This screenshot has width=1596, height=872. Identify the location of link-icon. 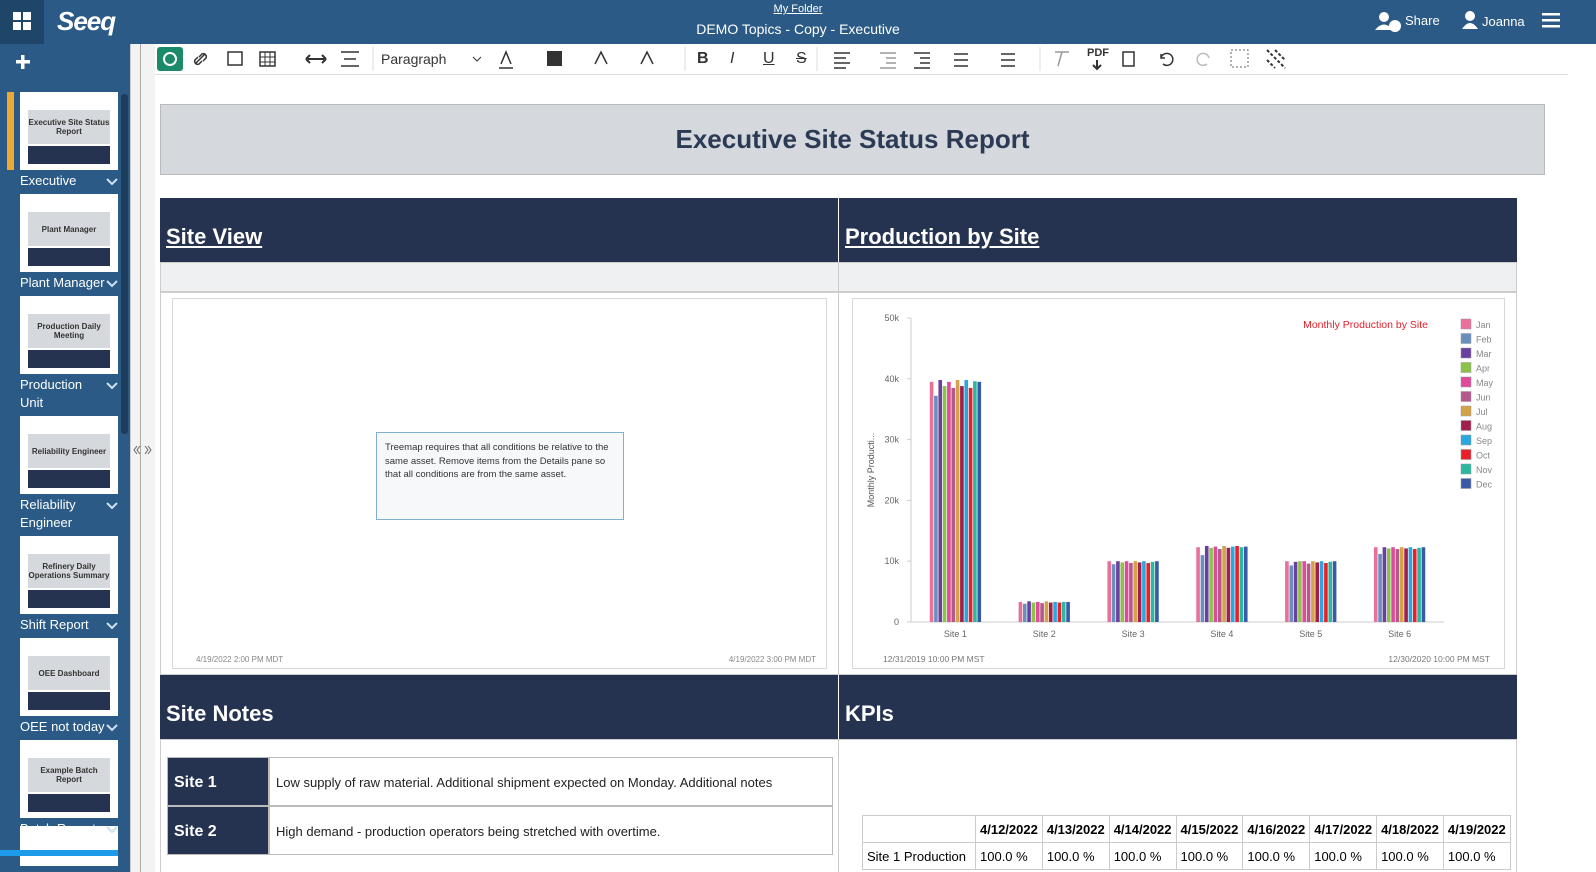
(200, 59).